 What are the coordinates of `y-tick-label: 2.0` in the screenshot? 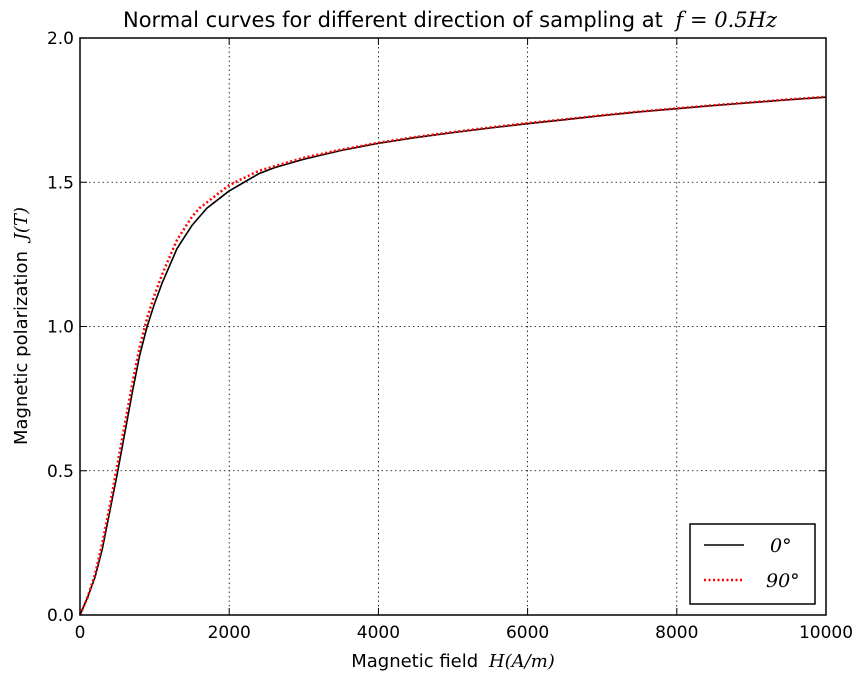 It's located at (60, 39).